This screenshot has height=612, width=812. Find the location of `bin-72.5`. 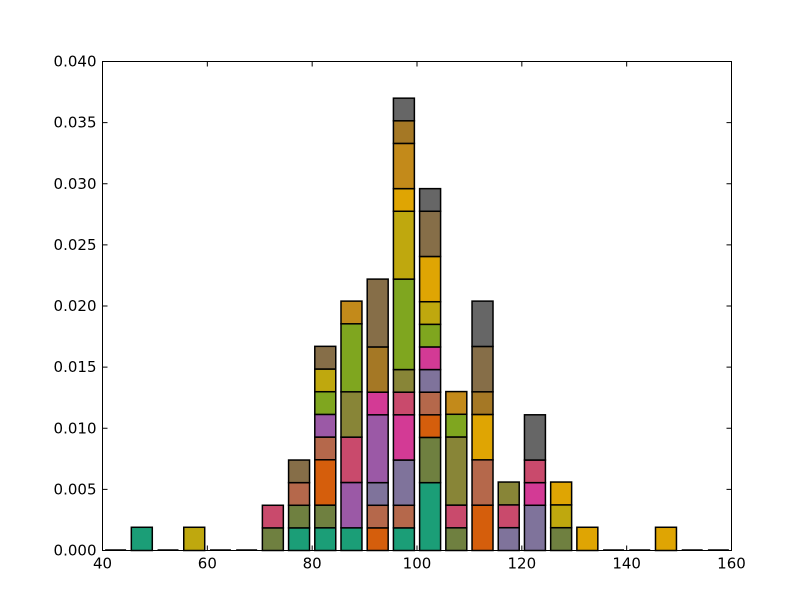

bin-72.5 is located at coordinates (273, 528).